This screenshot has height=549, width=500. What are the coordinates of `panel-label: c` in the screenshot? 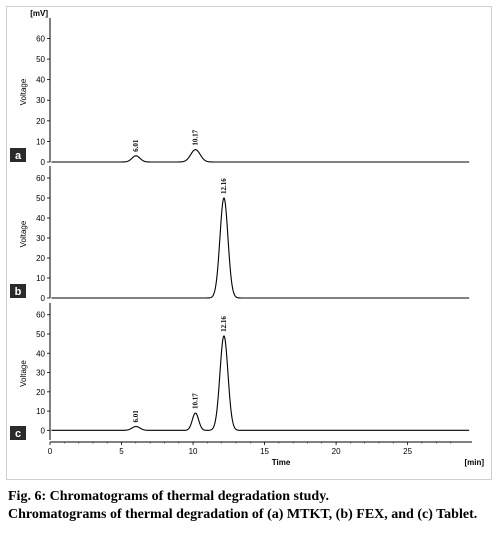 It's located at (18, 434).